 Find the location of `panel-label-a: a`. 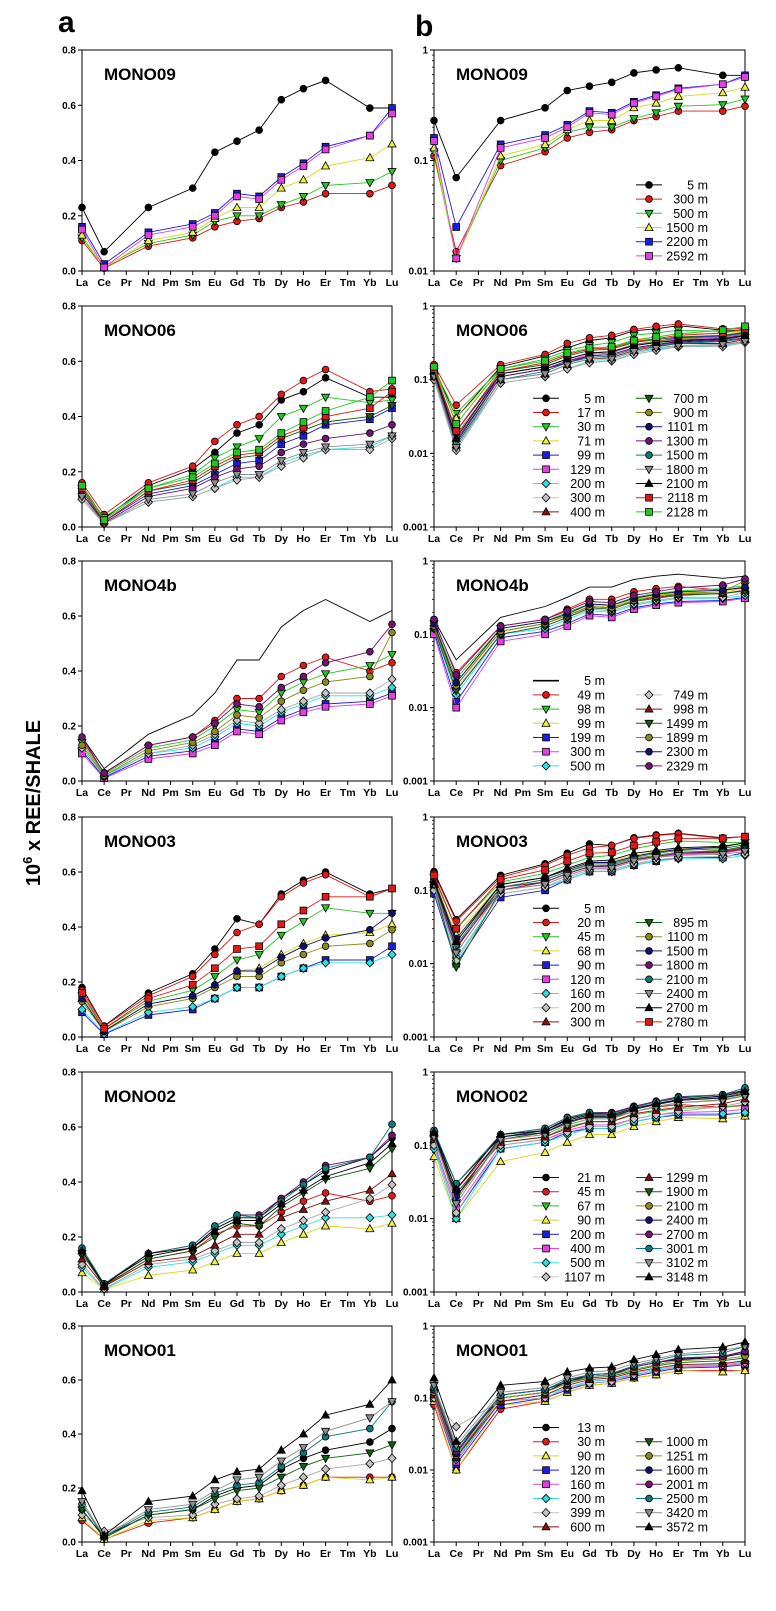

panel-label-a: a is located at coordinates (66, 22).